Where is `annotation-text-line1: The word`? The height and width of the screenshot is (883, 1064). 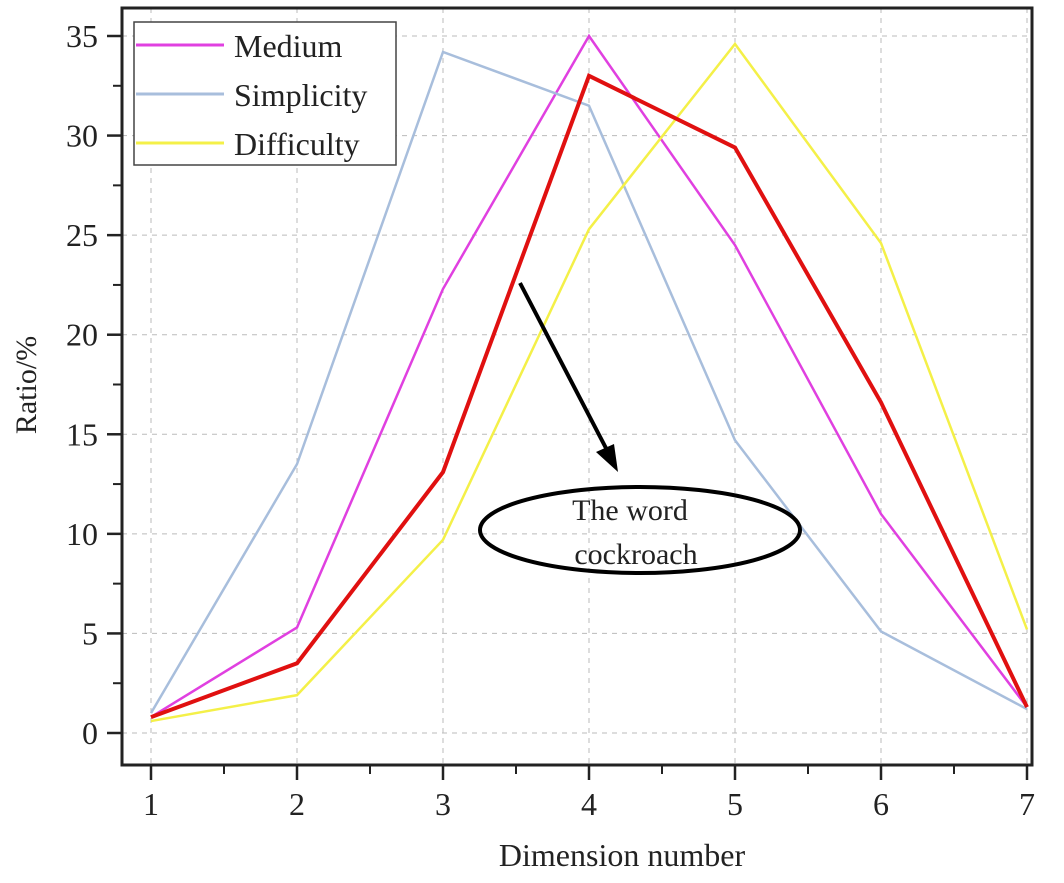 annotation-text-line1: The word is located at coordinates (630, 510).